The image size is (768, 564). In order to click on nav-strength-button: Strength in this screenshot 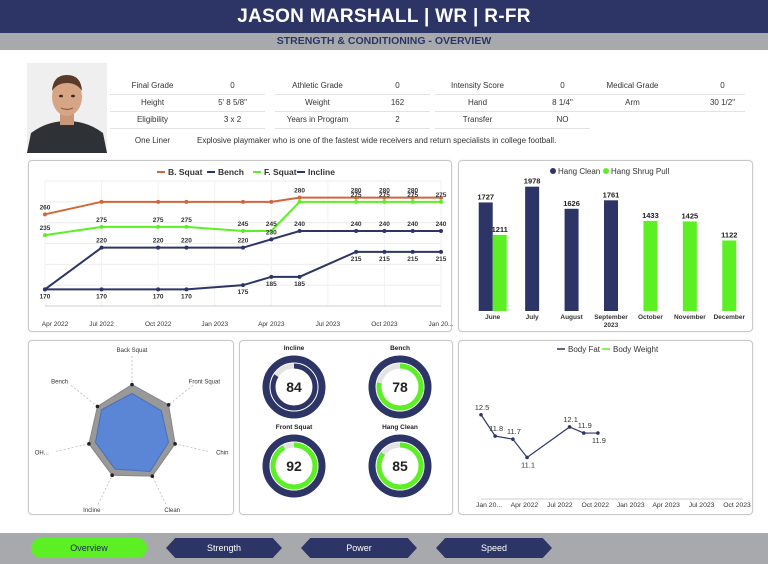, I will do `click(224, 548)`.